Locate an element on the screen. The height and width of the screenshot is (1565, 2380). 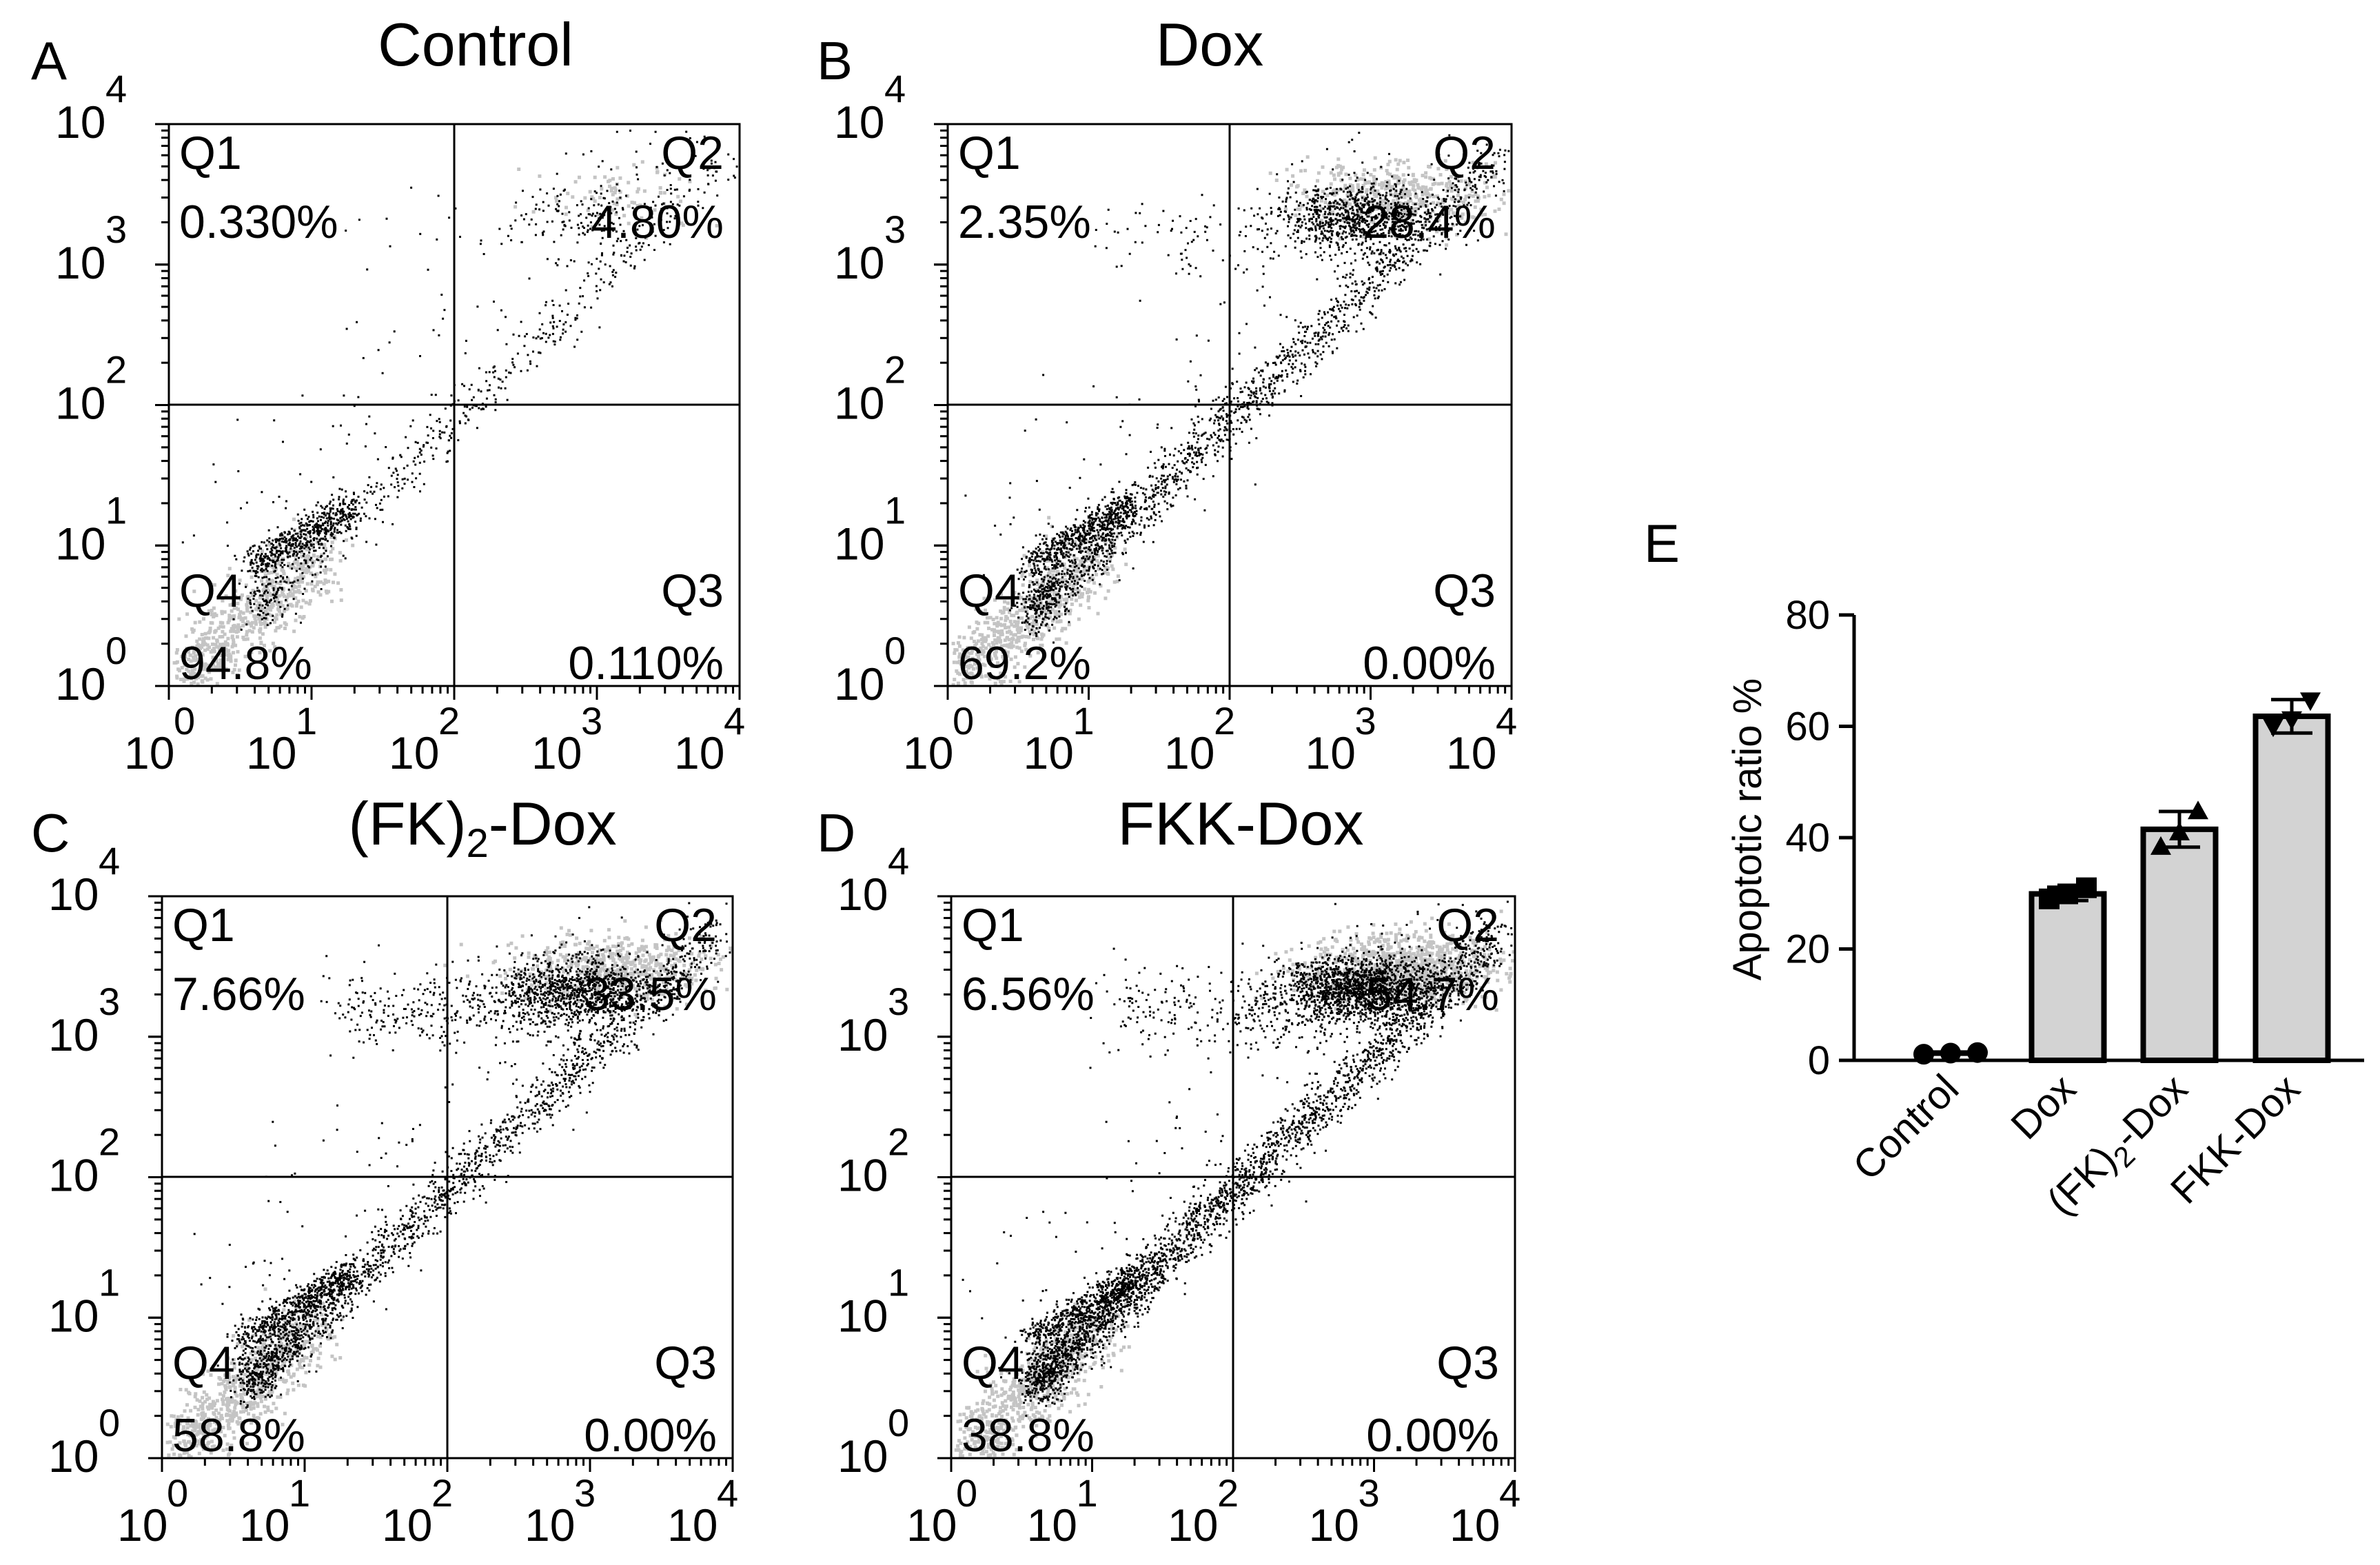
q4-value: 38.8% is located at coordinates (1028, 1435).